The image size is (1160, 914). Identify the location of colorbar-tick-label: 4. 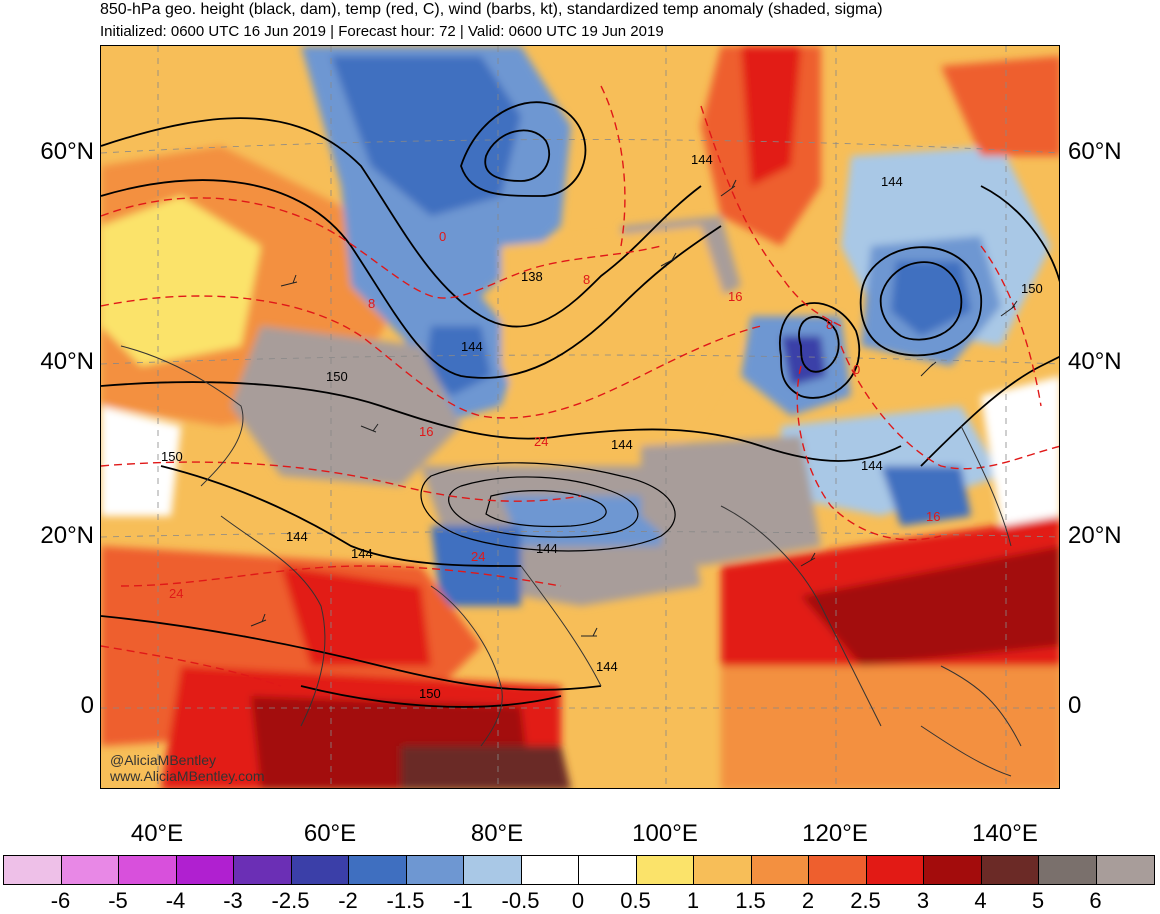
(980, 900).